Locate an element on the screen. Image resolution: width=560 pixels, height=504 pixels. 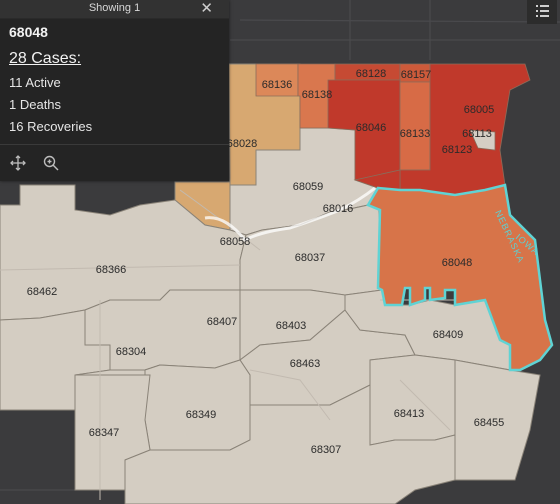
zip-label-68128: 68128 is located at coordinates (371, 74).